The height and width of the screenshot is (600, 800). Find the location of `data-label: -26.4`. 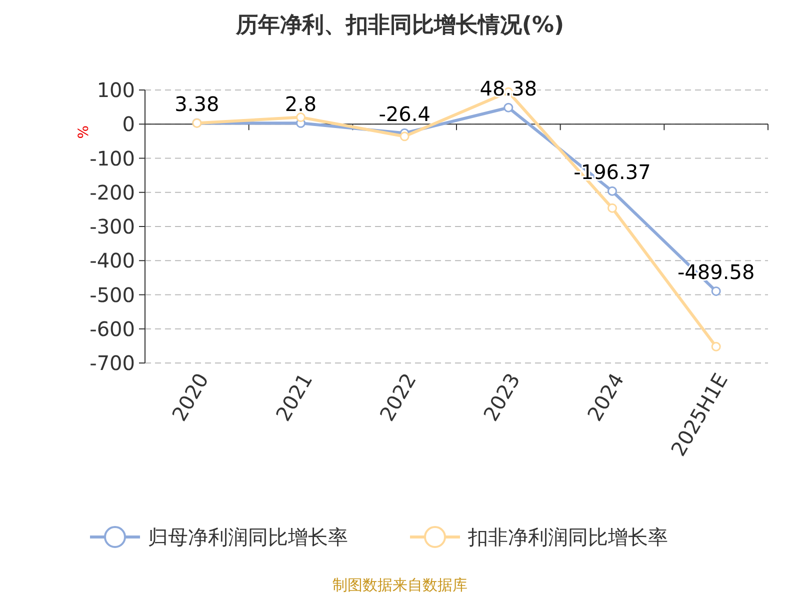

data-label: -26.4 is located at coordinates (404, 114).